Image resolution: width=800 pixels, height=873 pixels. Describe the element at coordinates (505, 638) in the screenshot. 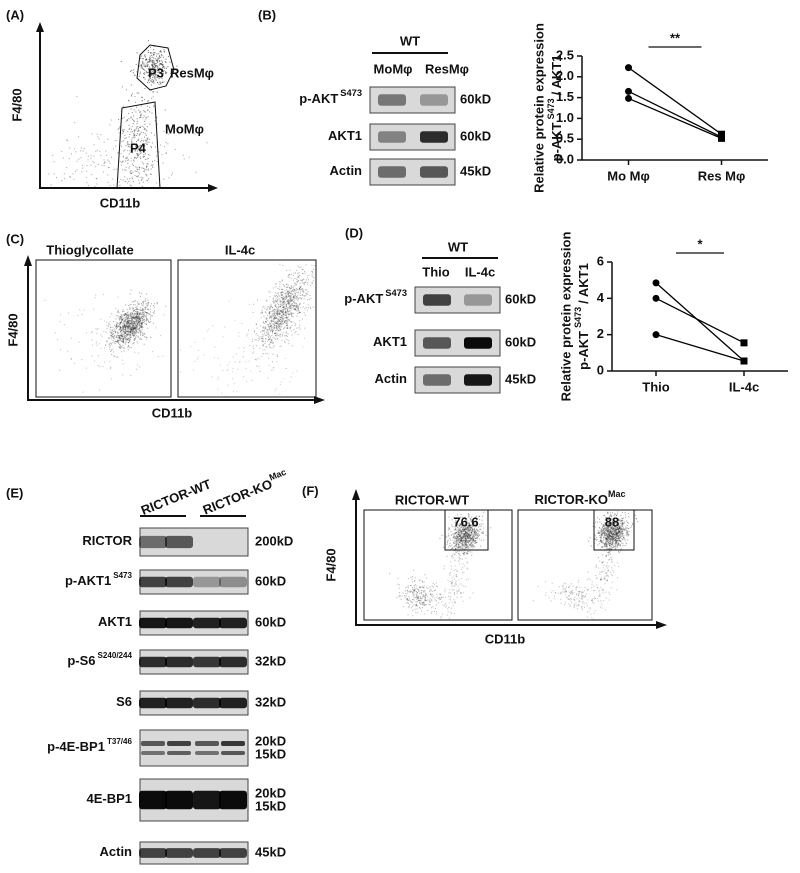

I see `x-axis-label: CD11b` at that location.